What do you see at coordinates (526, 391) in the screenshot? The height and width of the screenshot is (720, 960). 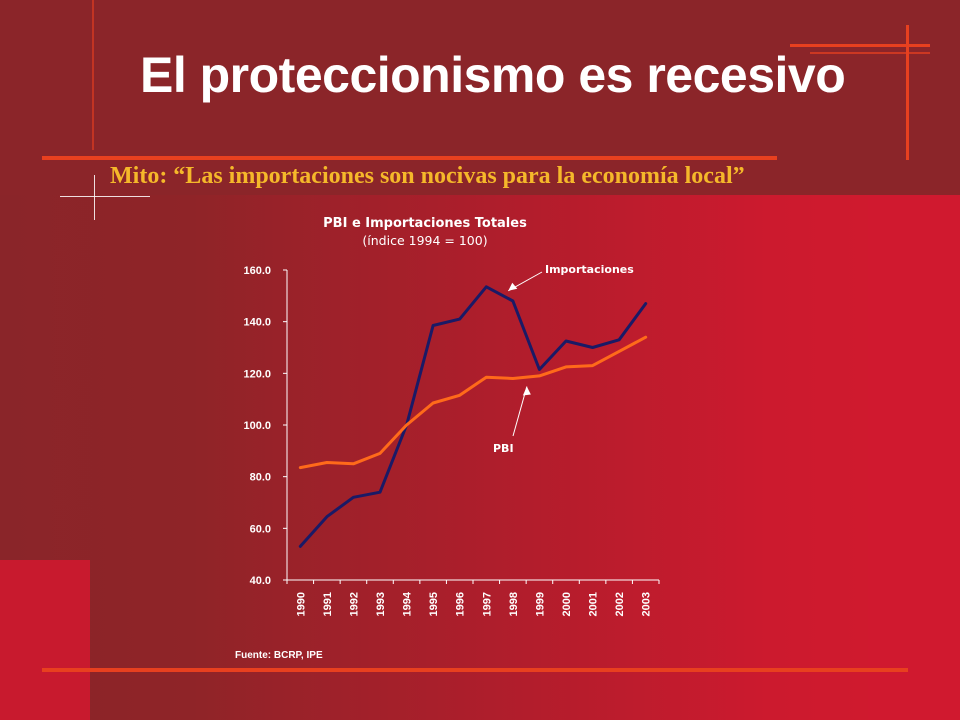 I see `annotation-arrowhead-pbi` at bounding box center [526, 391].